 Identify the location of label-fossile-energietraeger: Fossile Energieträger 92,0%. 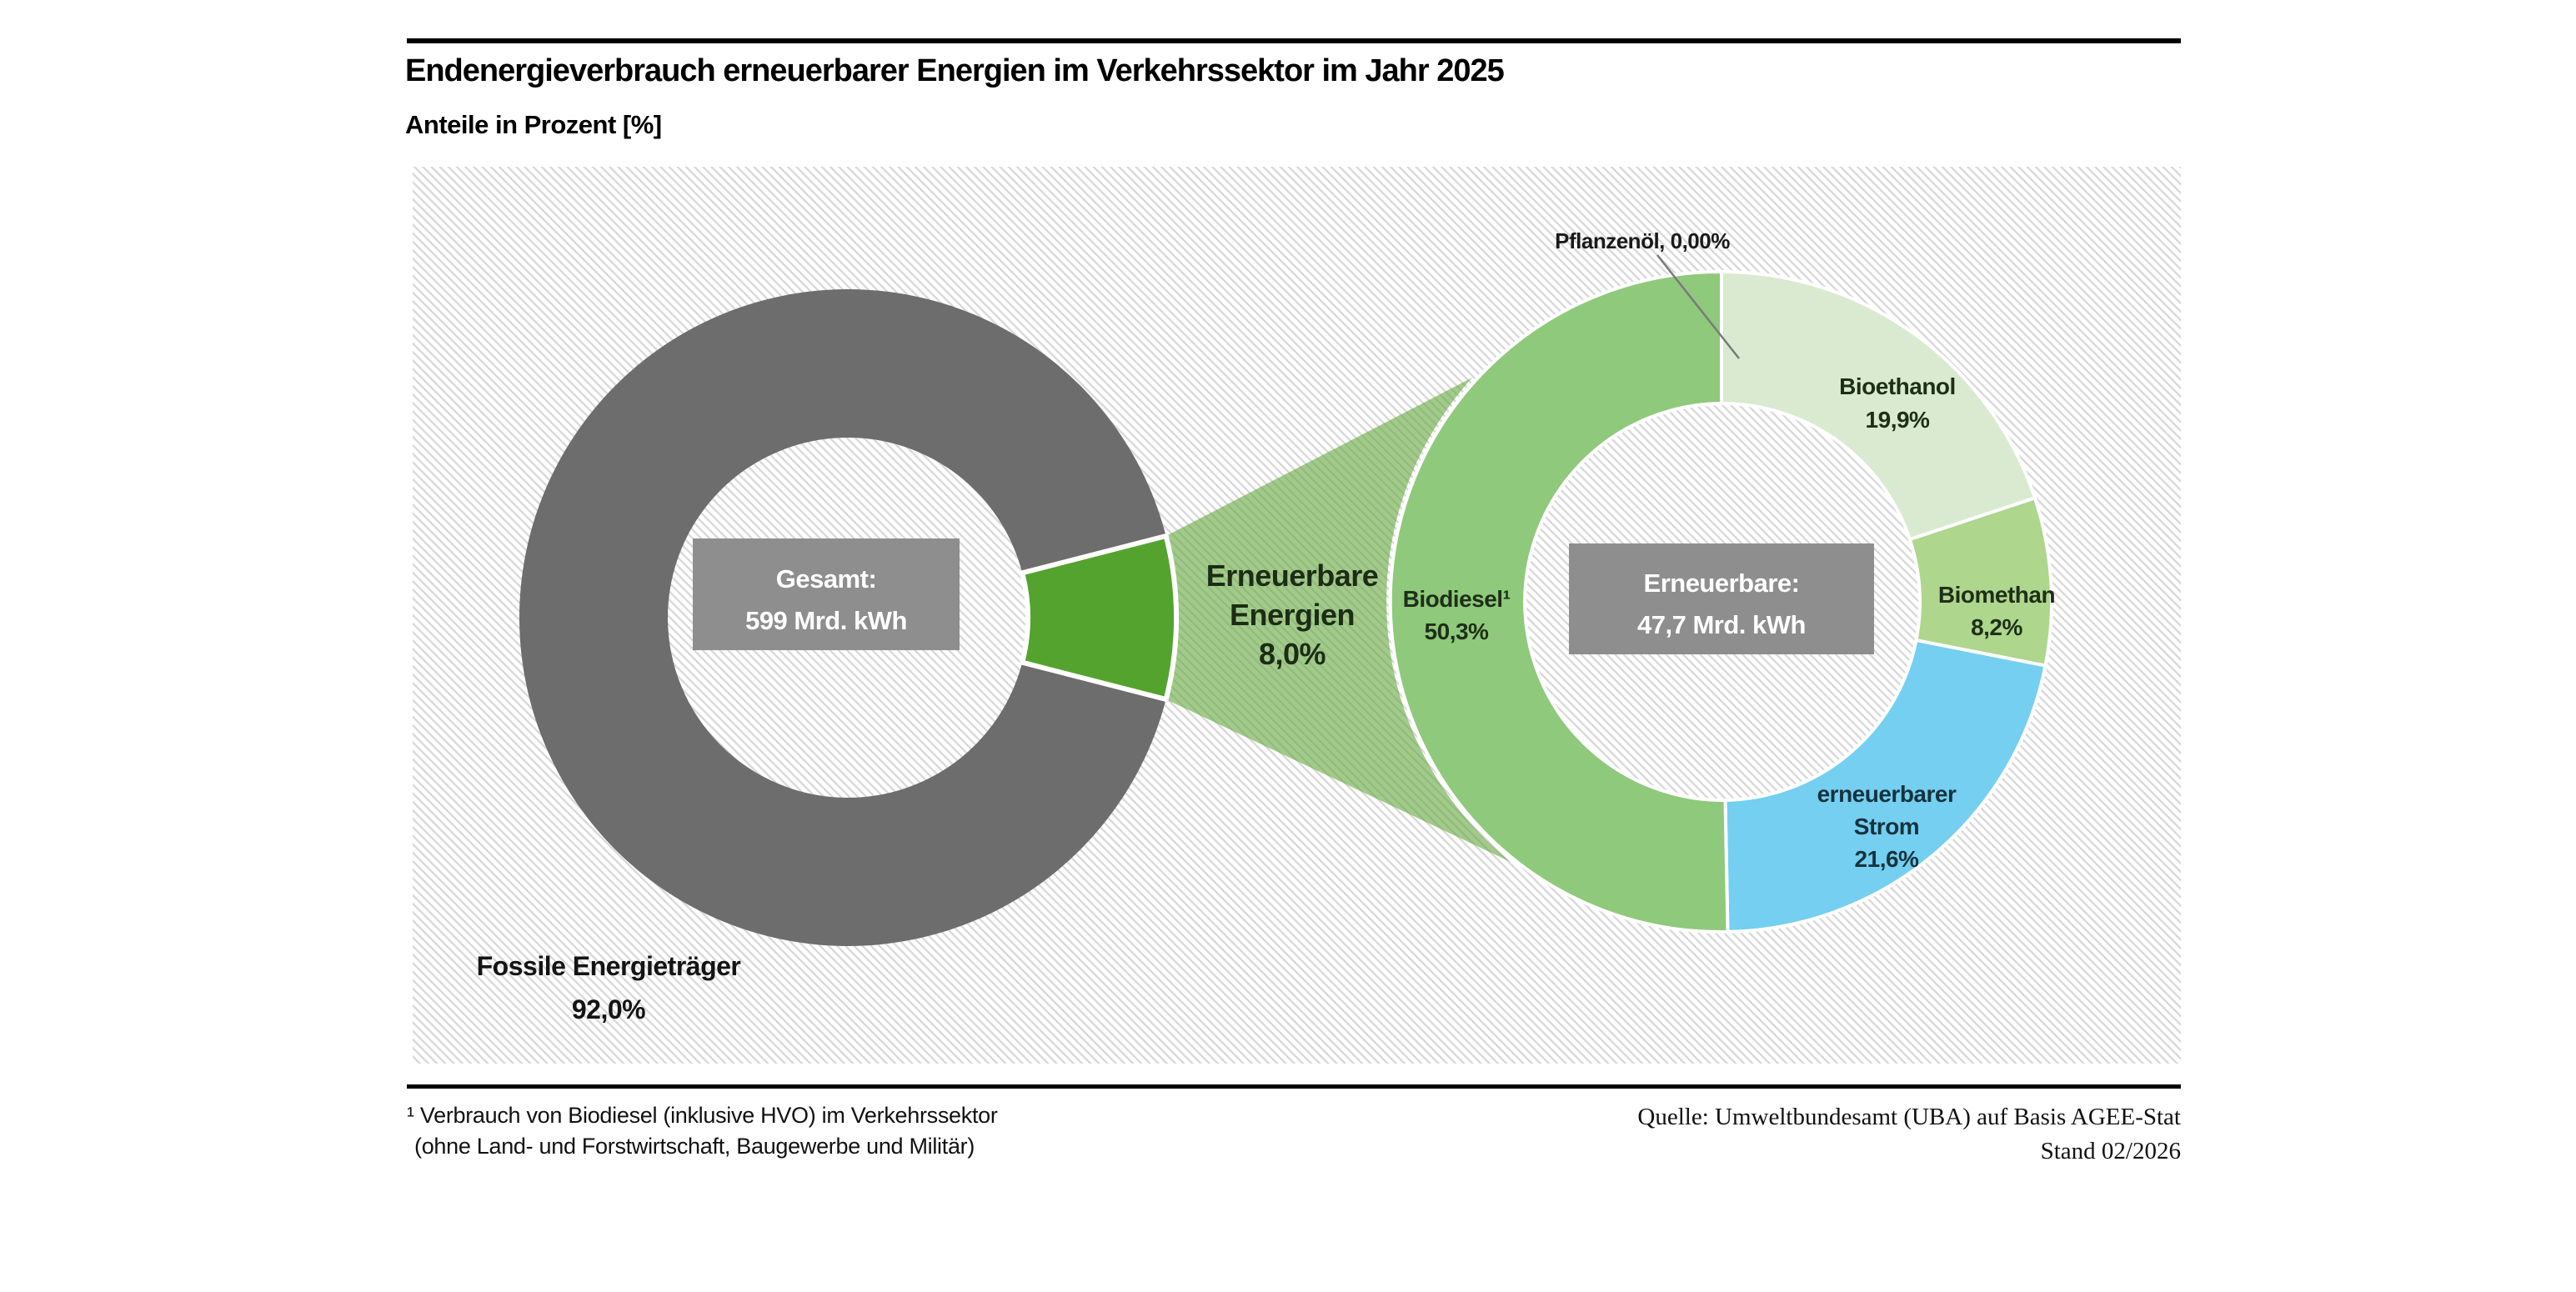
(609, 988).